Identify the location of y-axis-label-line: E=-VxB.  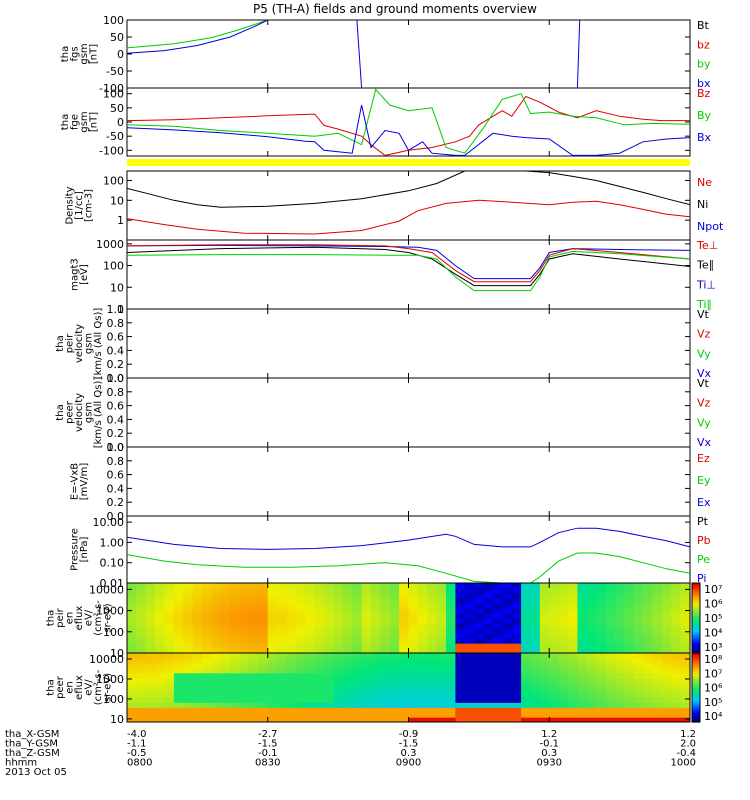
(74, 481).